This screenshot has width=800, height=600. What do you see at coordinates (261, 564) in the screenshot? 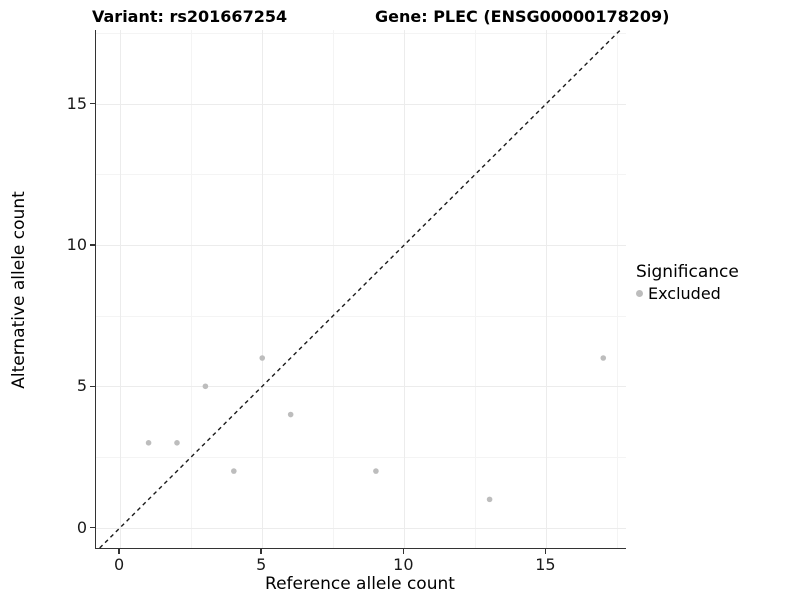
I see `x-tick-label: 5` at bounding box center [261, 564].